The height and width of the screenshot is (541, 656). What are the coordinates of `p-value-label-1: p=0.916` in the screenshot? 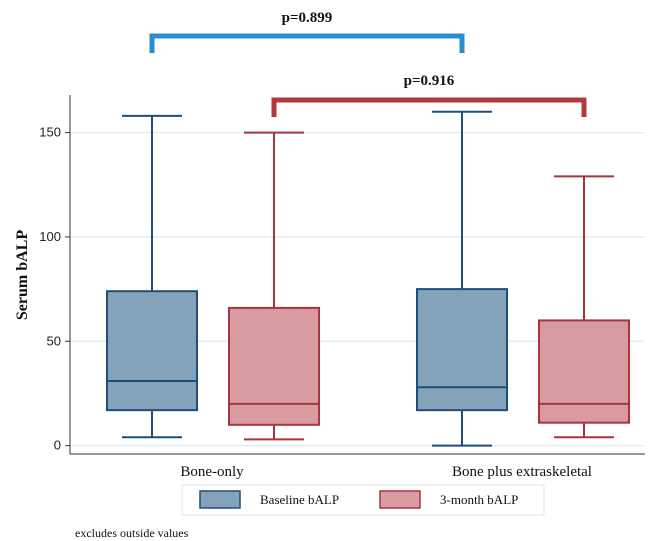 It's located at (429, 81).